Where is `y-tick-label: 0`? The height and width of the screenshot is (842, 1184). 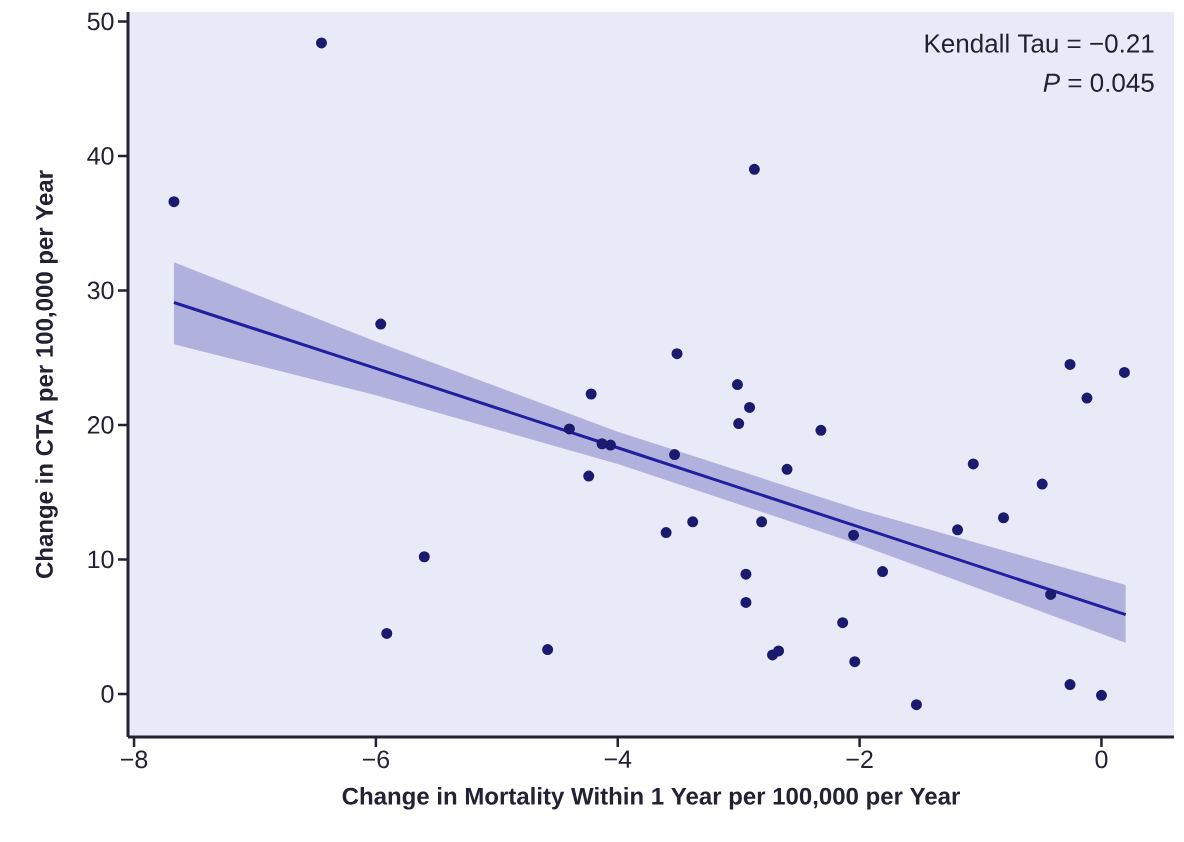 y-tick-label: 0 is located at coordinates (107, 694).